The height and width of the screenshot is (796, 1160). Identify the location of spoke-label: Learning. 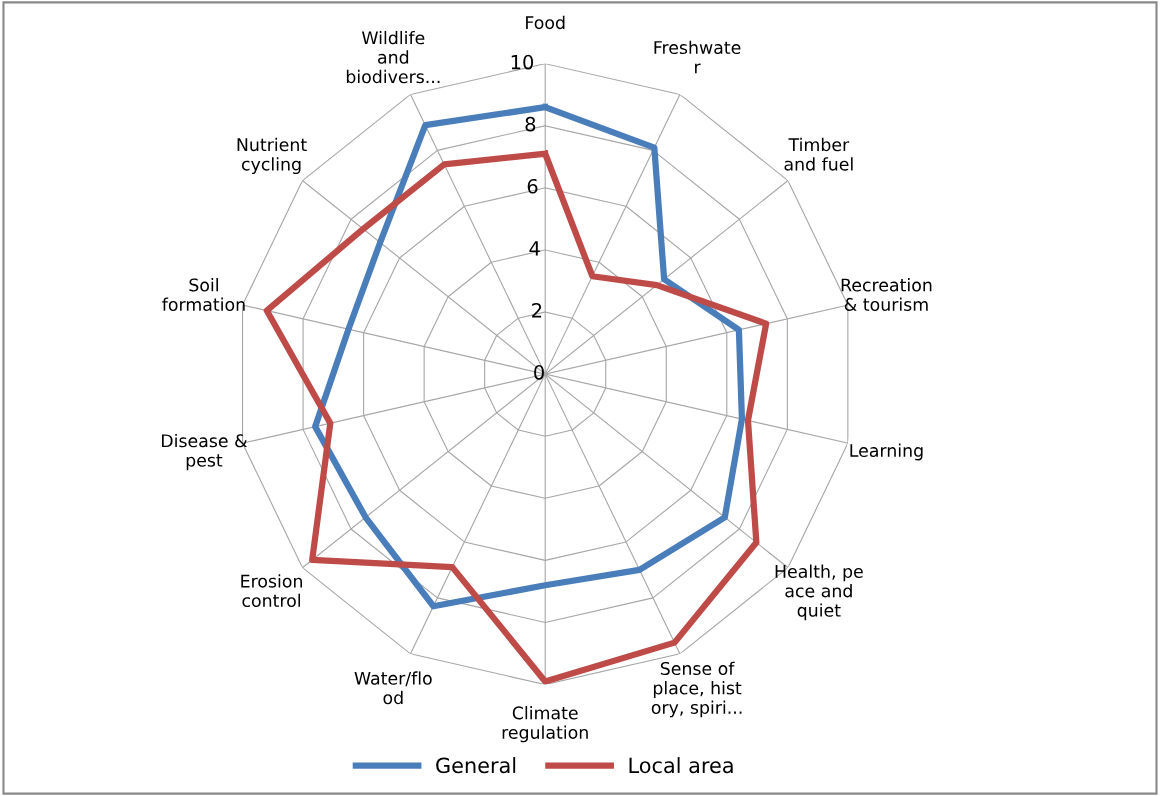
(886, 452).